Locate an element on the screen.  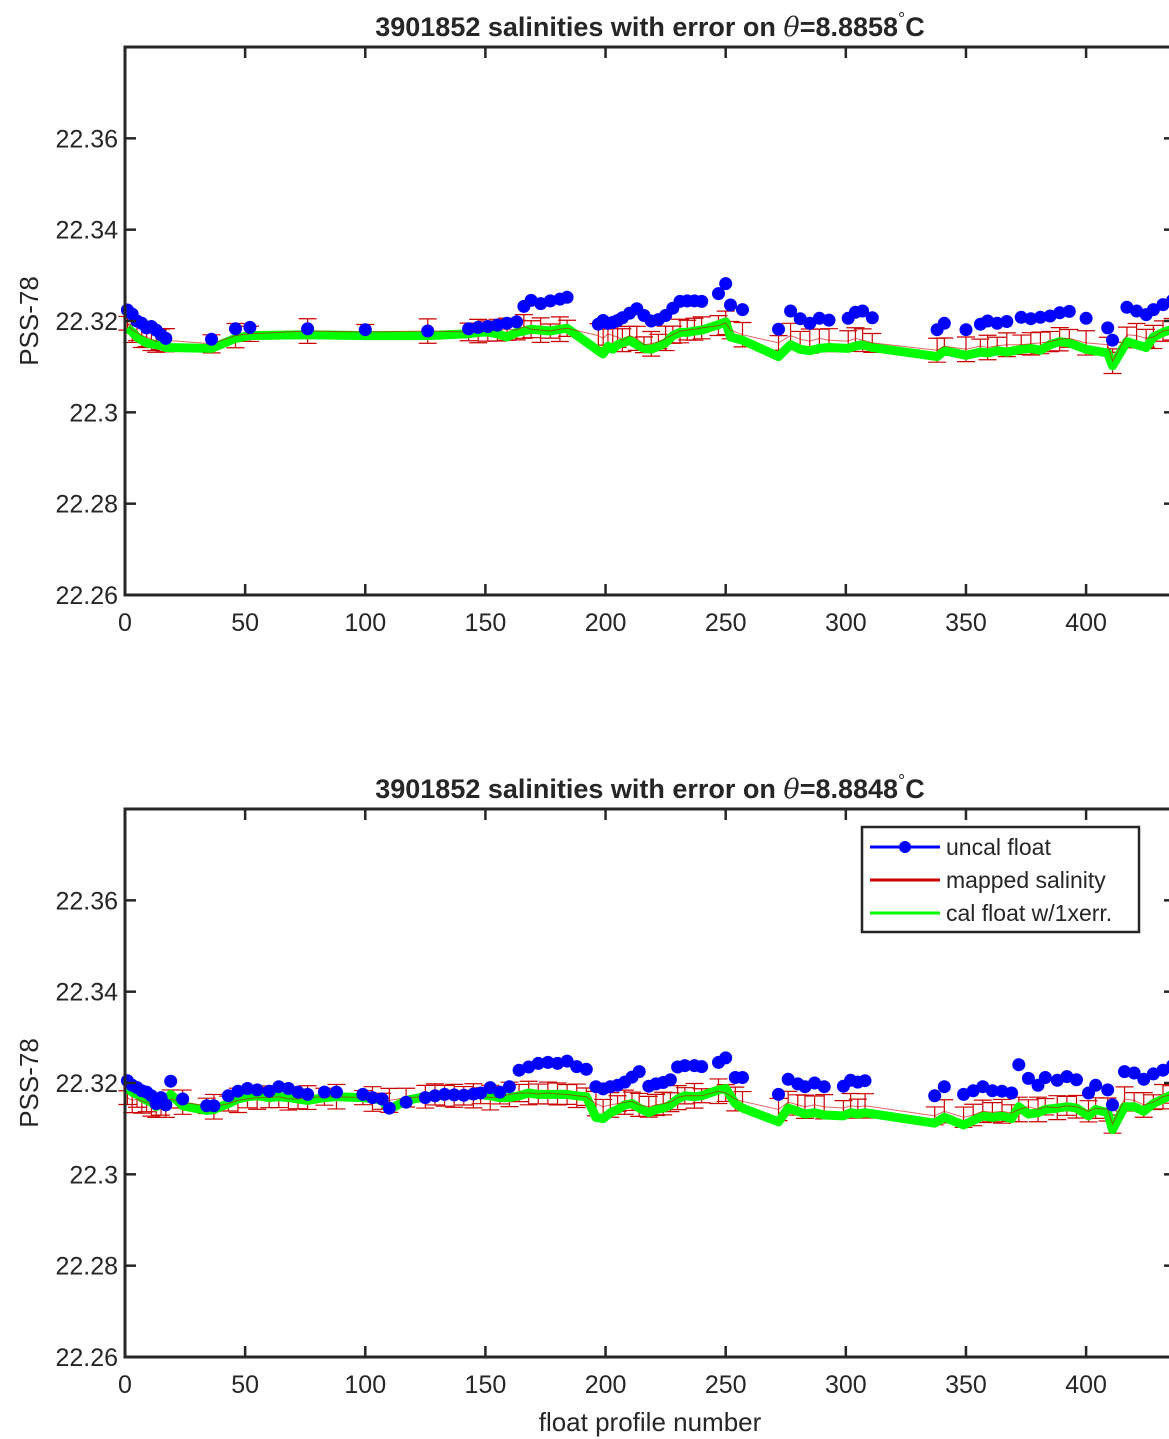
cal-float-line is located at coordinates (646, 1109).